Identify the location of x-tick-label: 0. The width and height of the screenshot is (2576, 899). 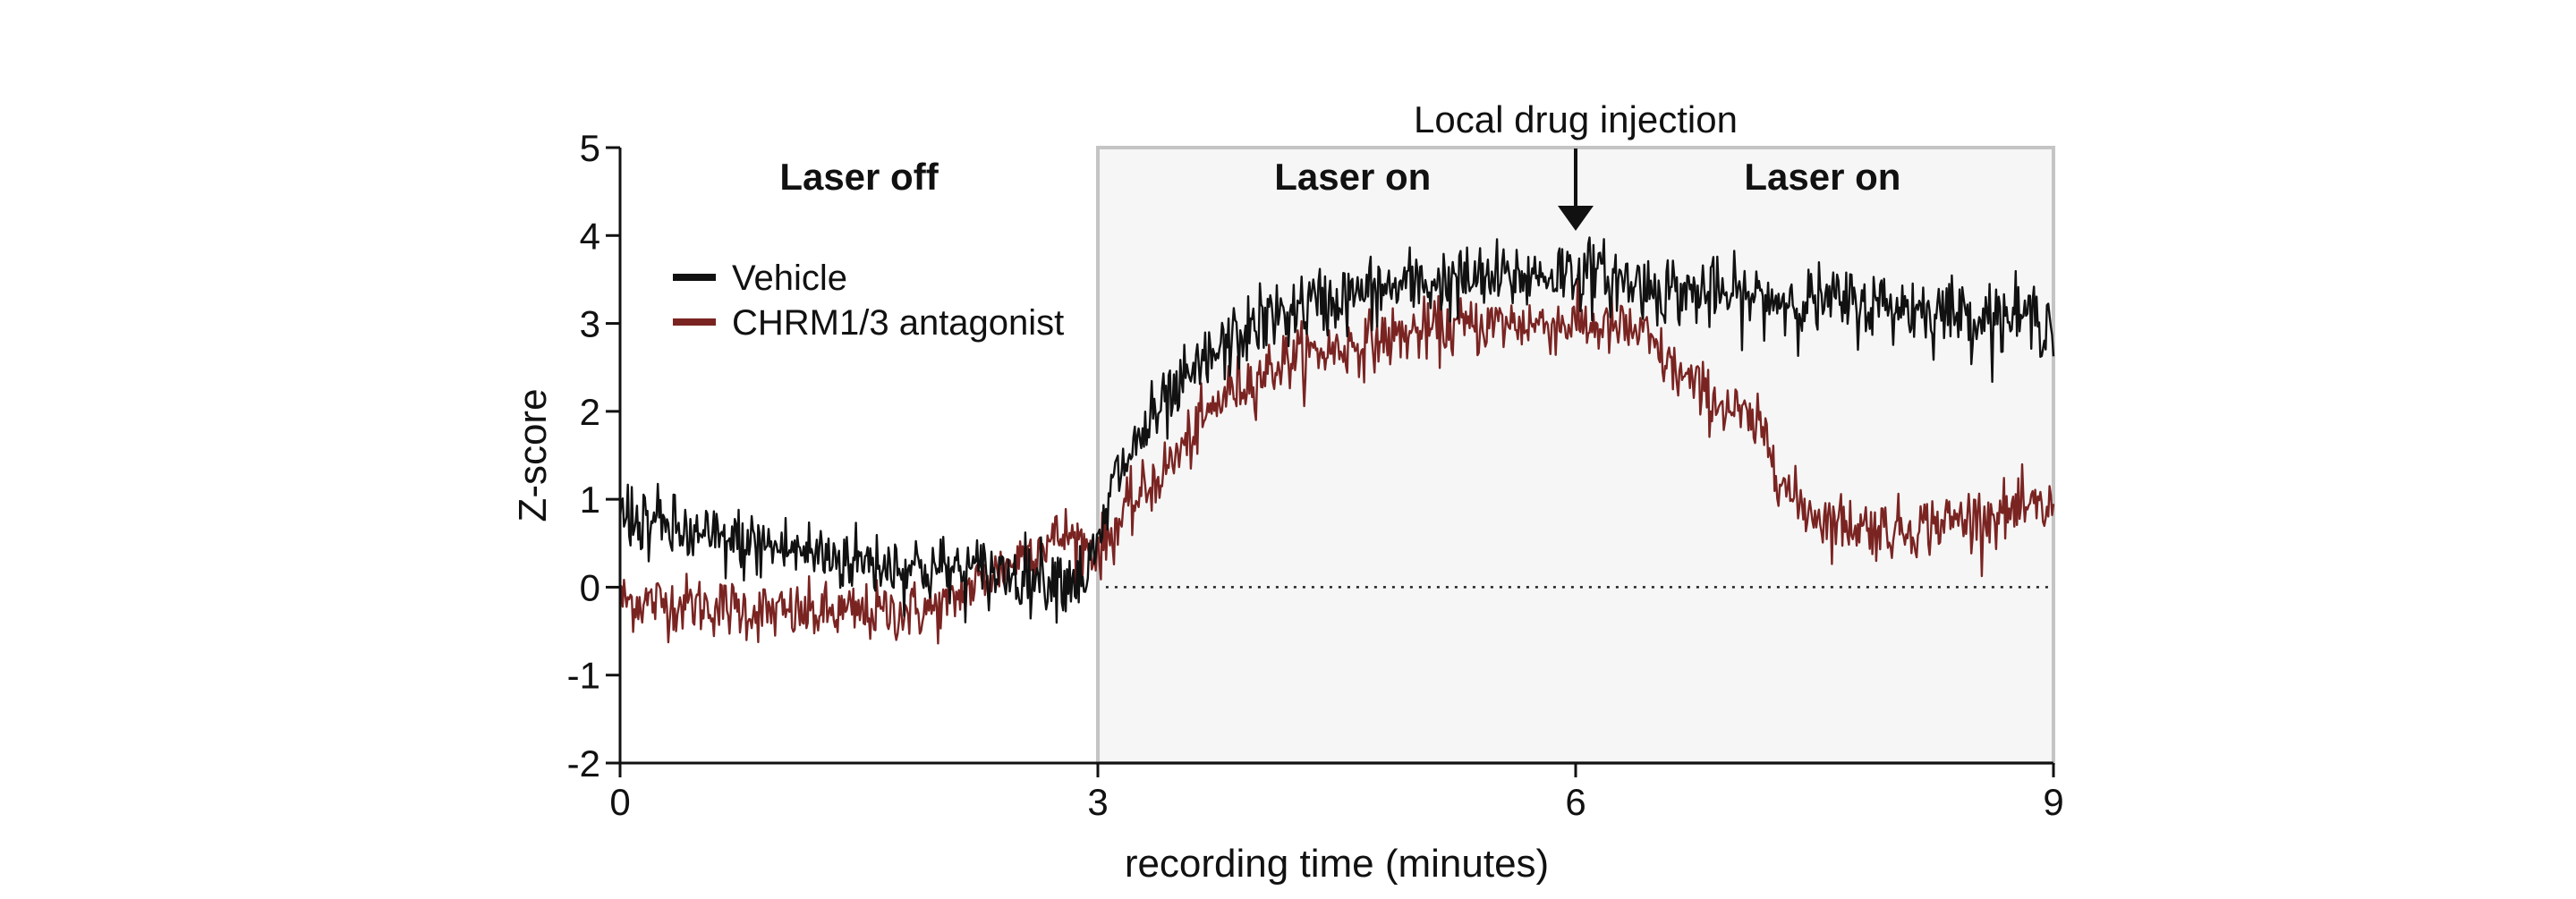
(619, 802).